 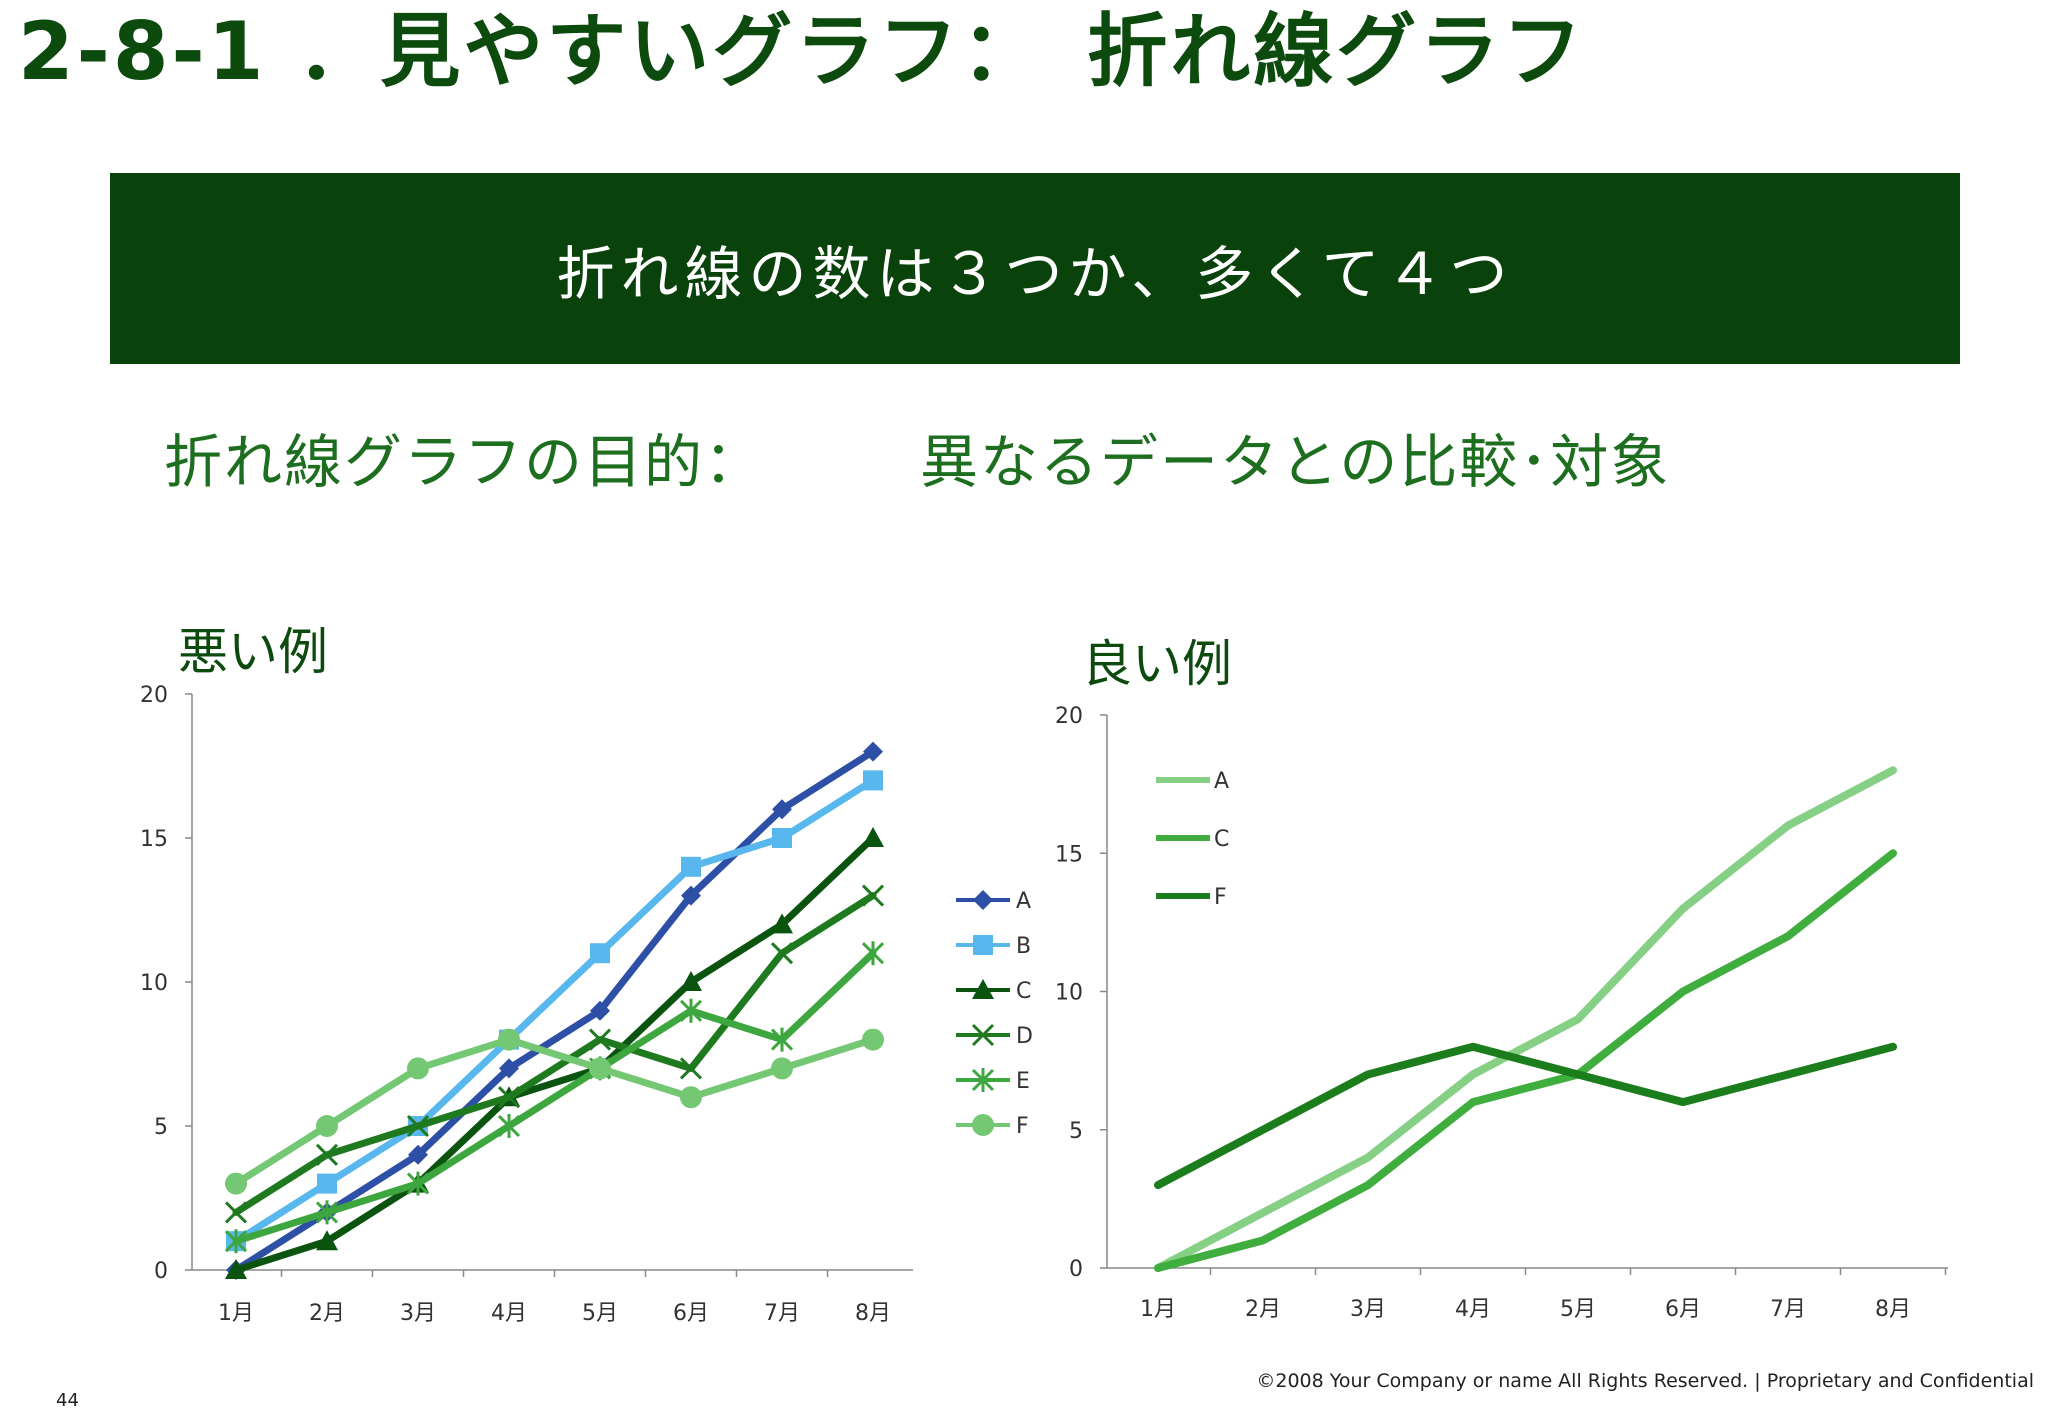 I want to click on good-x-tick-label: 5月, so click(x=1578, y=1309).